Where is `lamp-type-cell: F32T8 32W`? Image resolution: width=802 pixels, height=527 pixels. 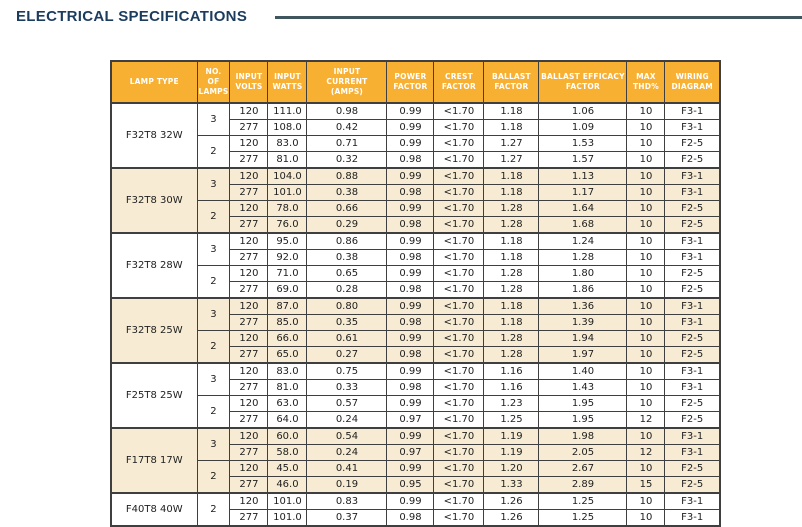 lamp-type-cell: F32T8 32W is located at coordinates (154, 135).